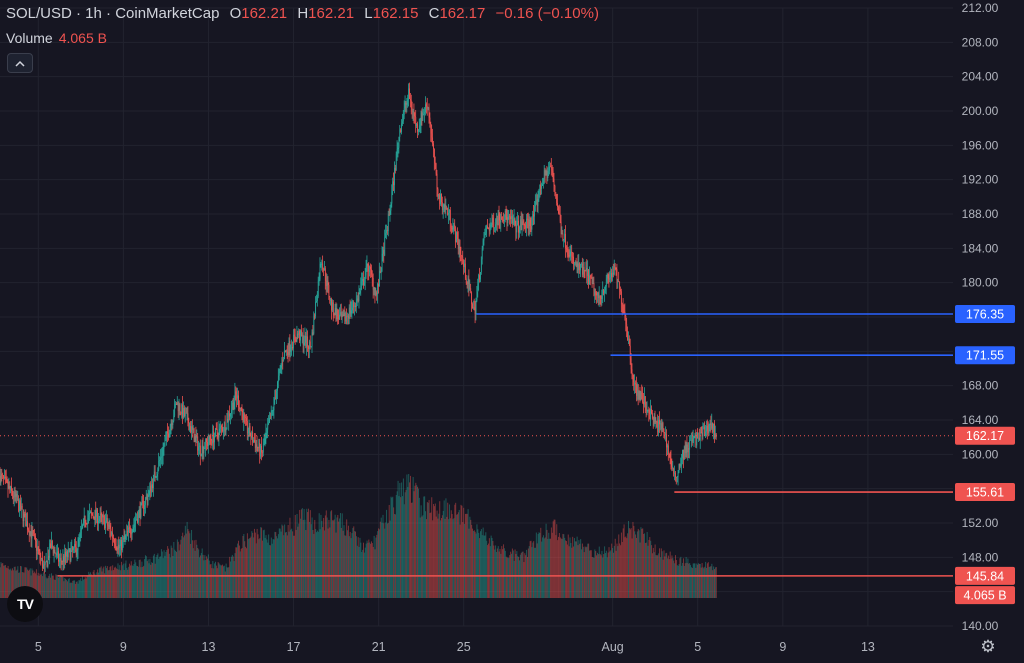 This screenshot has height=663, width=1024. What do you see at coordinates (29, 38) in the screenshot?
I see `volume-label: Volume` at bounding box center [29, 38].